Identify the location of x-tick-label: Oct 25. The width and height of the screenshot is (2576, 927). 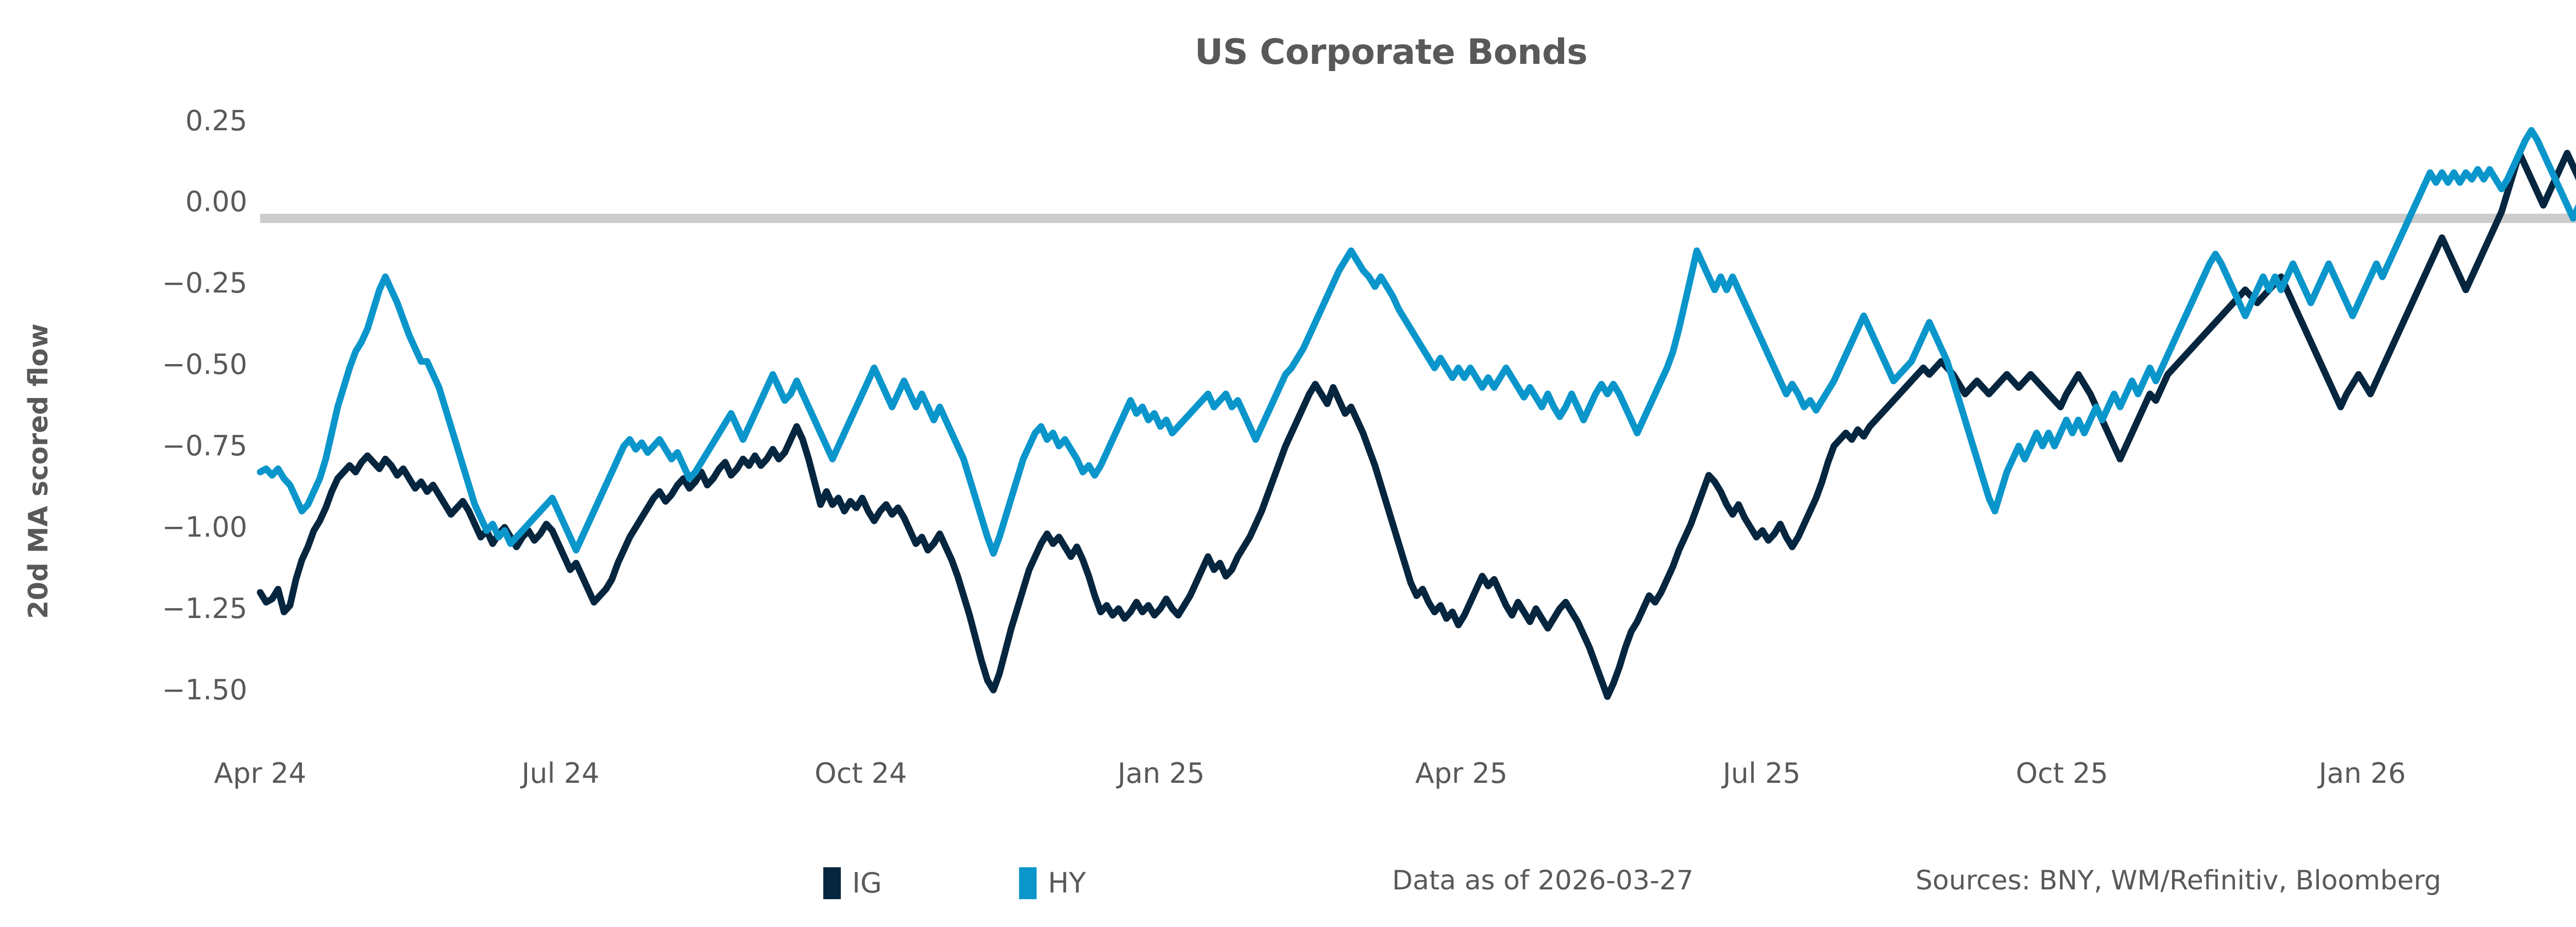
(2061, 773).